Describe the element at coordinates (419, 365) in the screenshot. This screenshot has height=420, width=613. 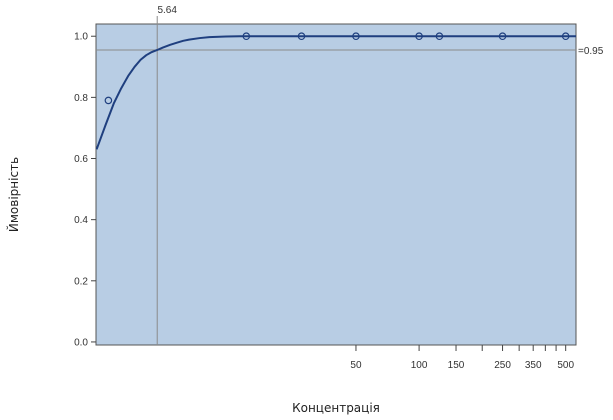
I see `x-tick-label: 100` at that location.